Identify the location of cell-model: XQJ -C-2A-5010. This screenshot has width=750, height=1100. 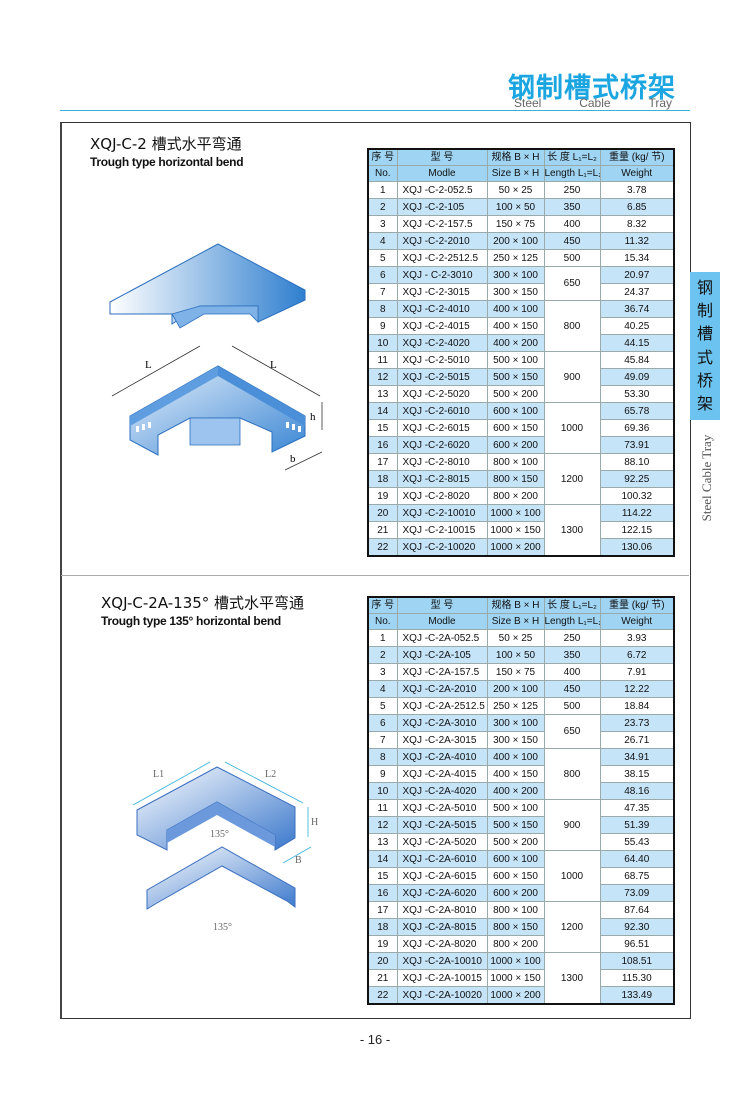
(442, 808).